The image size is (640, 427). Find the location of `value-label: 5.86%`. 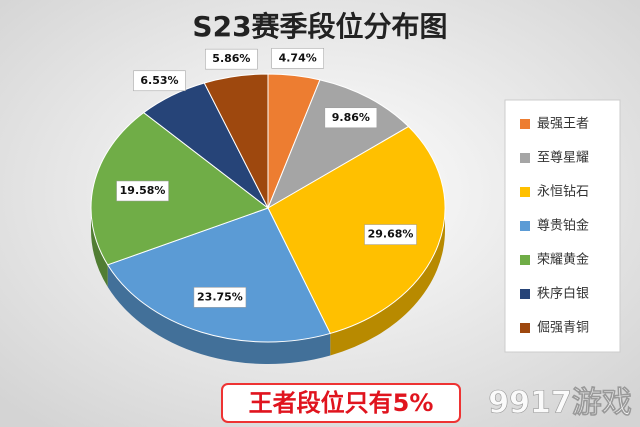

value-label: 5.86% is located at coordinates (231, 58).